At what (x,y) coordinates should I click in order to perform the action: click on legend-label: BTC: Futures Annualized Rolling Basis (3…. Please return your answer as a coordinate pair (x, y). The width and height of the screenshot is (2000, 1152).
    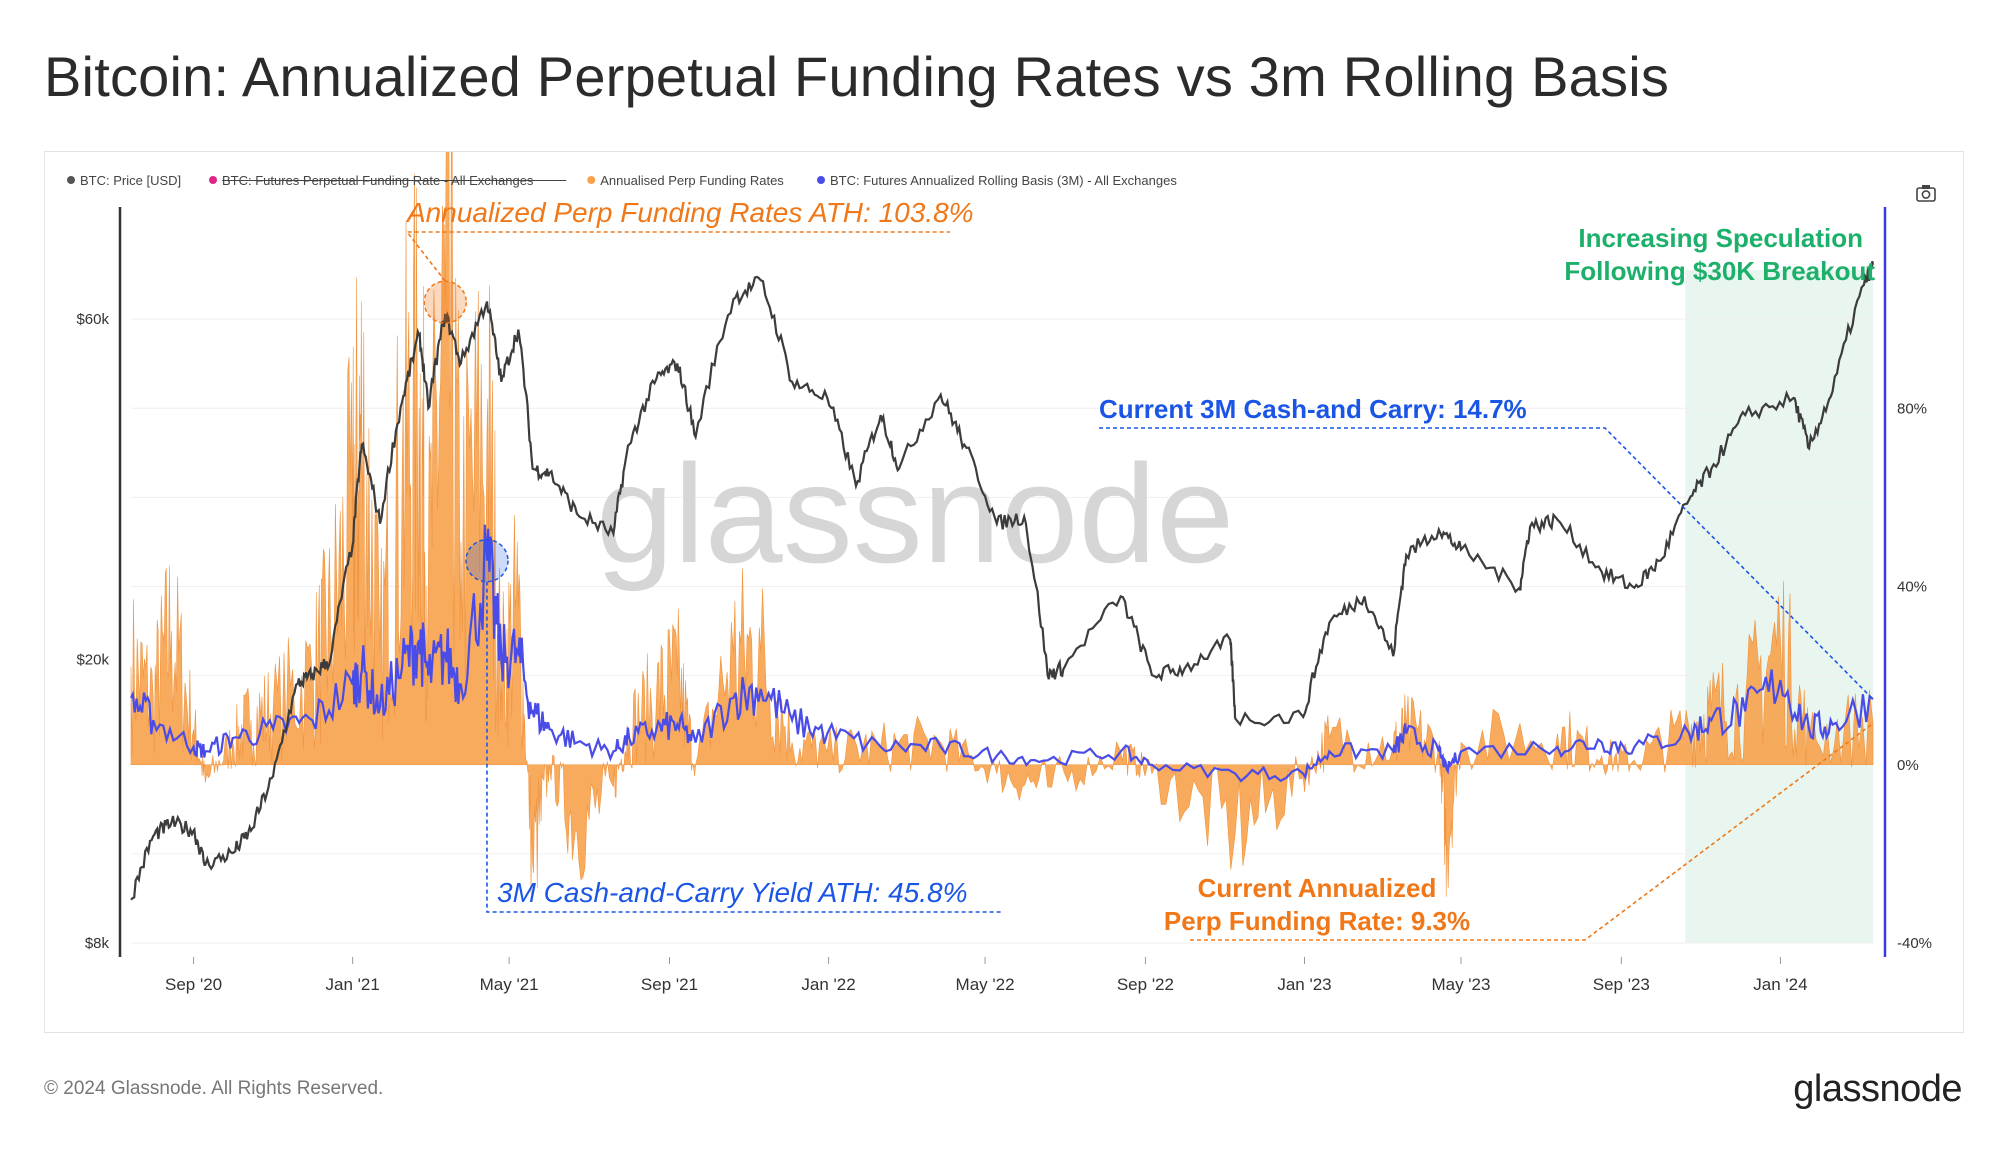
    Looking at the image, I should click on (1003, 180).